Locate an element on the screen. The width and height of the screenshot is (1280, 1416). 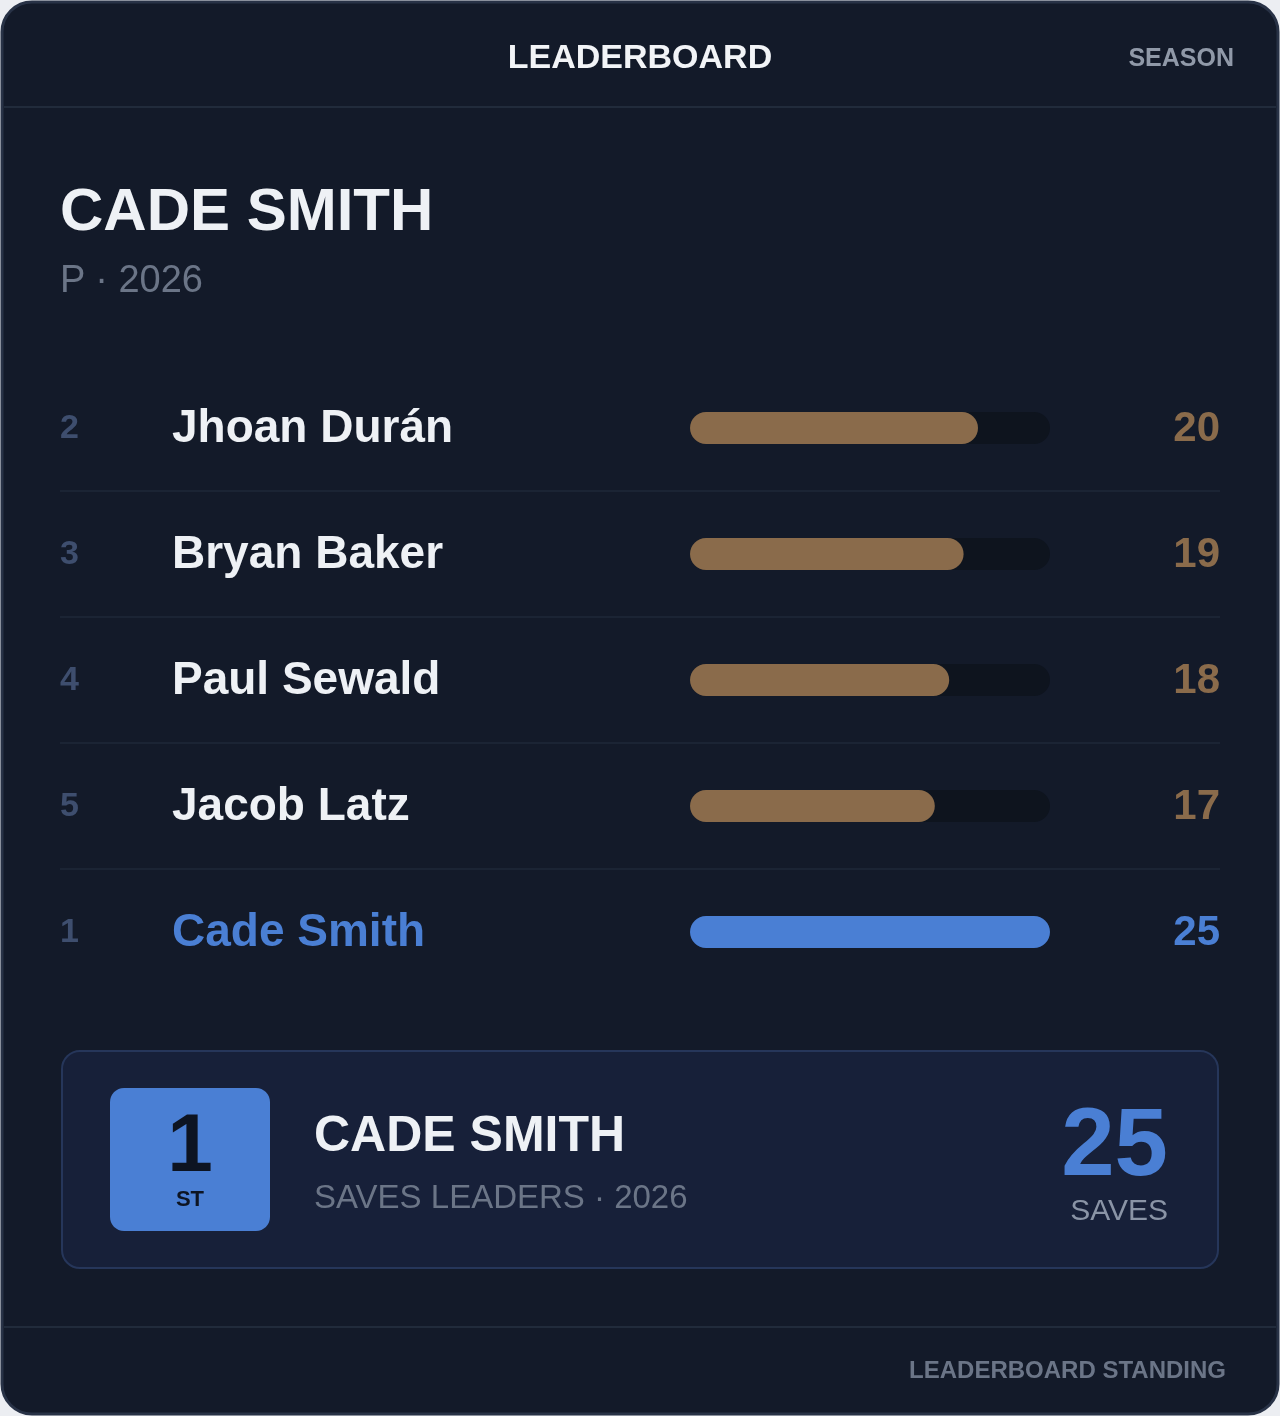
text: 4 is located at coordinates (69, 678).